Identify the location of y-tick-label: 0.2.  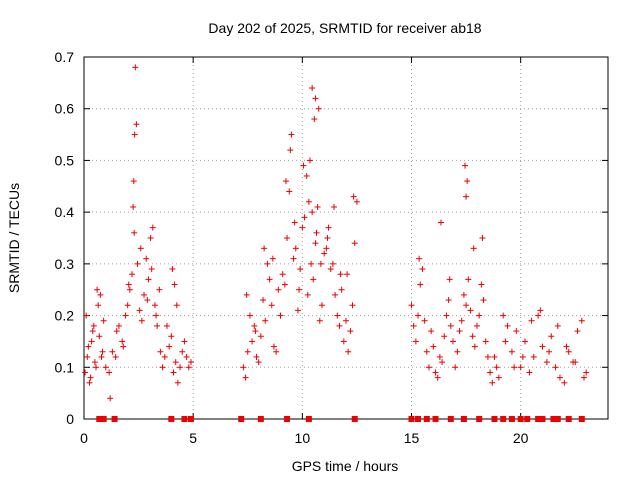
(65, 316).